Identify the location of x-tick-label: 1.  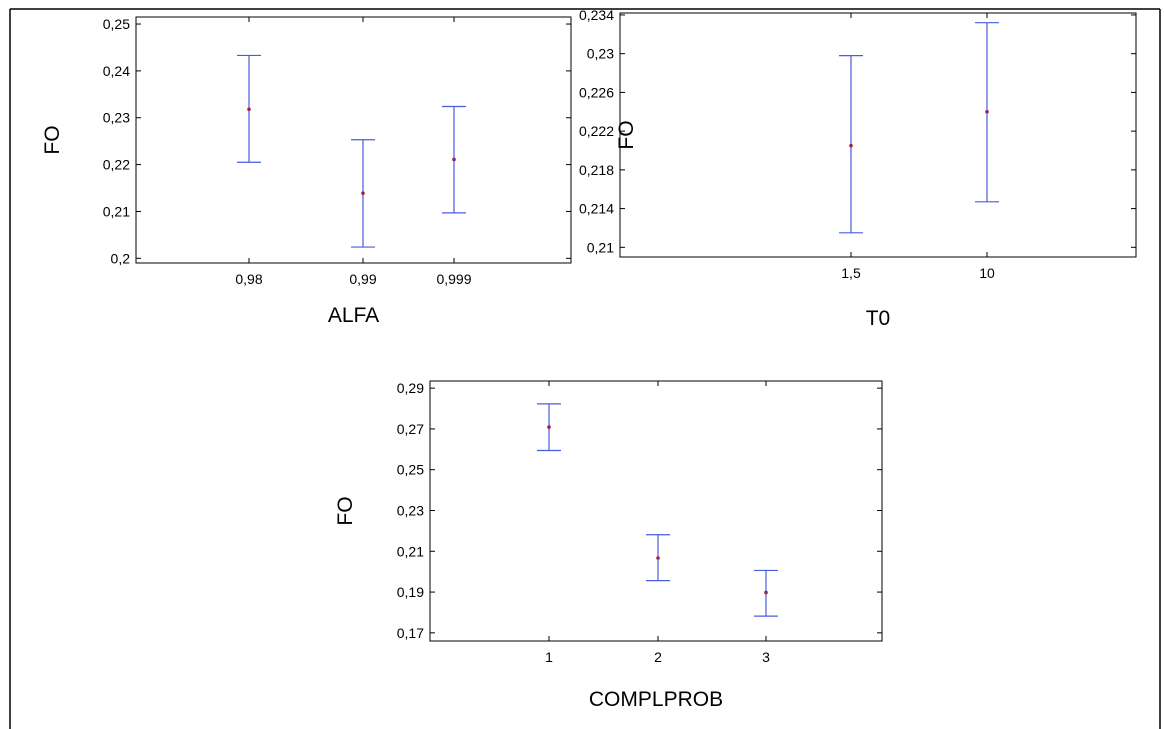
(549, 657).